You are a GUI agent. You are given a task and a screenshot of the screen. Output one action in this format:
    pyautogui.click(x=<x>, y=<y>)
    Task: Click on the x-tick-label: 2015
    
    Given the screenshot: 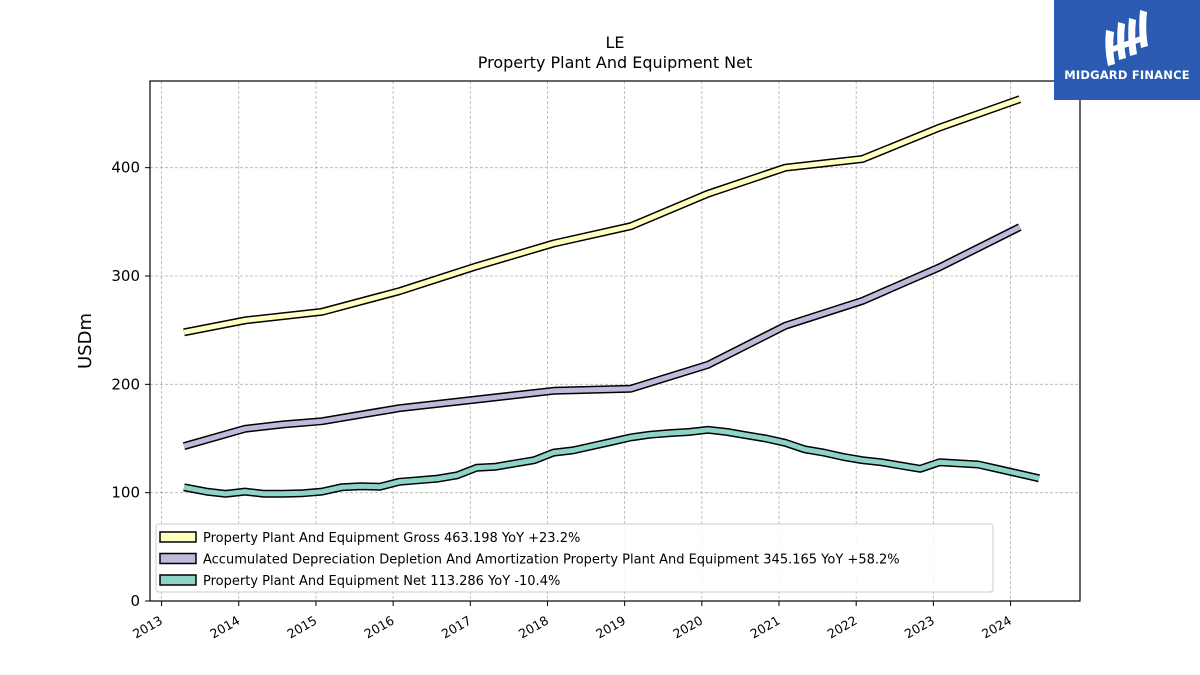 What is the action you would take?
    pyautogui.click(x=301, y=627)
    